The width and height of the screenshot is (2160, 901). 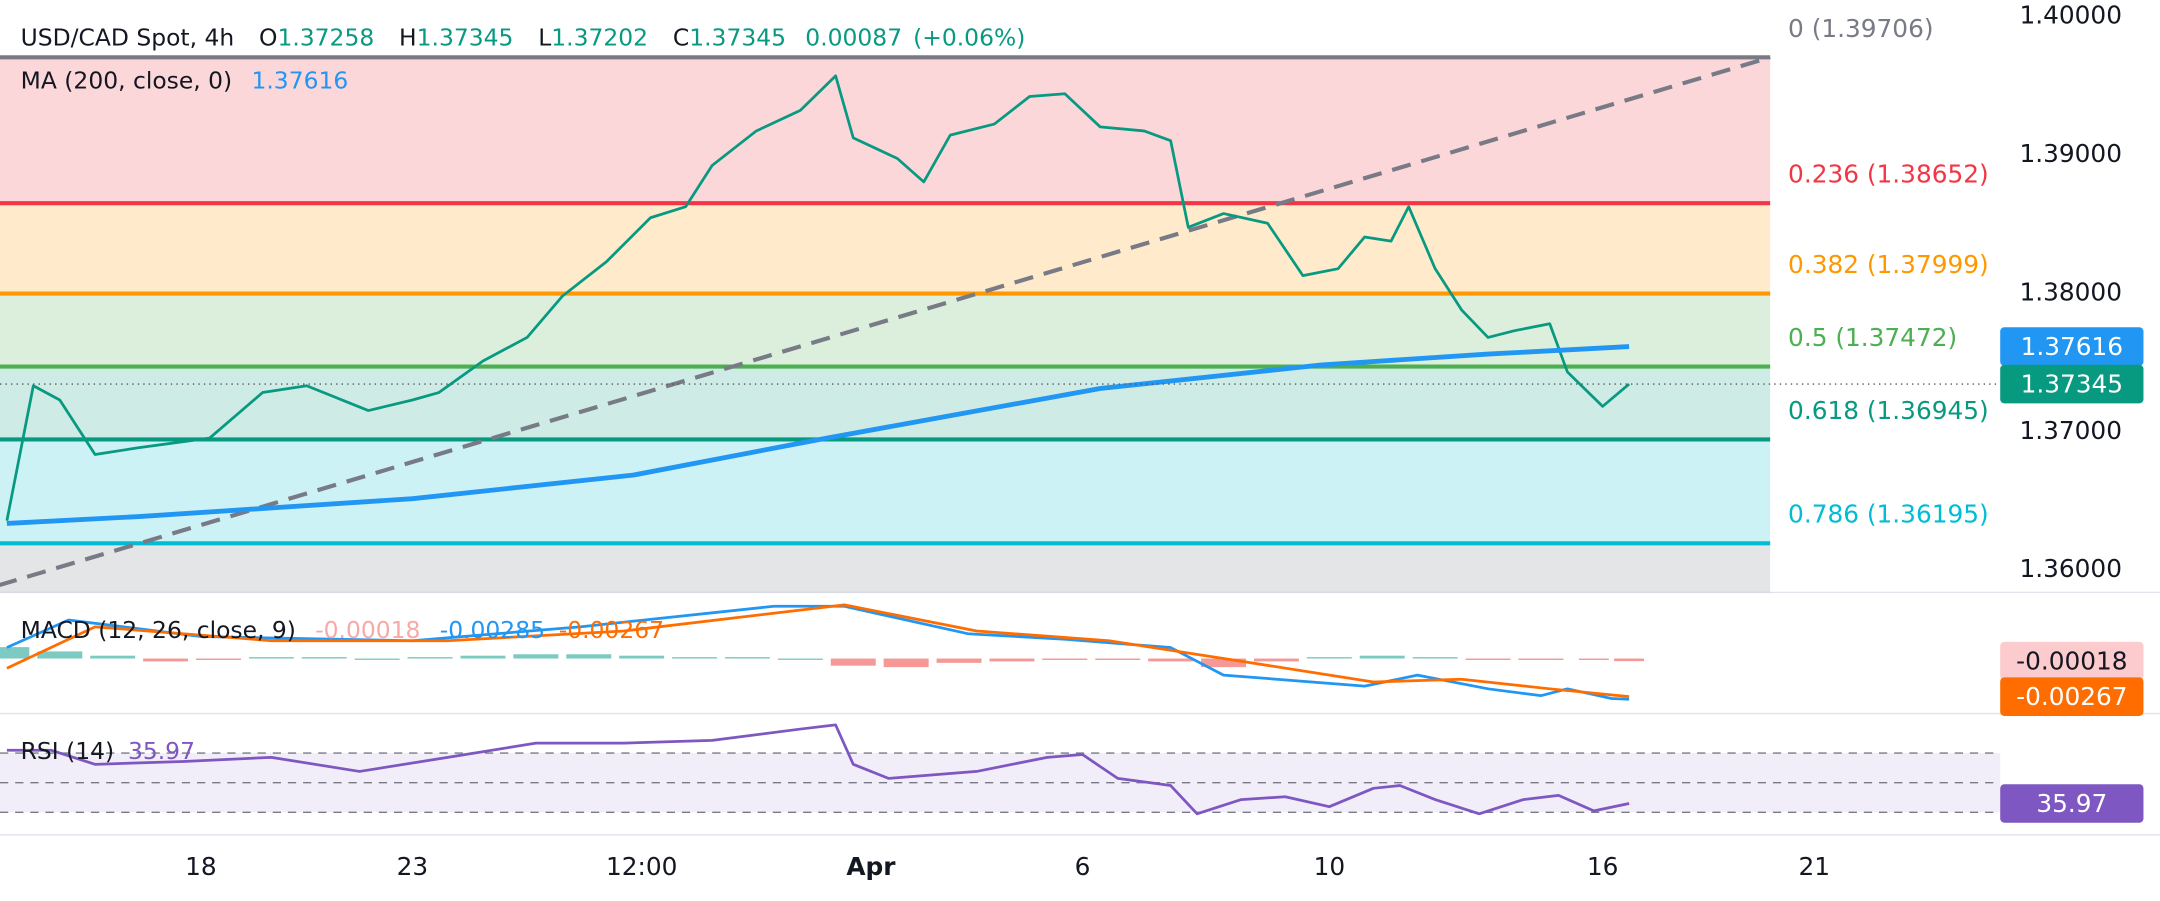 I want to click on fib-label: 0.236 (1.38652), so click(x=1888, y=174).